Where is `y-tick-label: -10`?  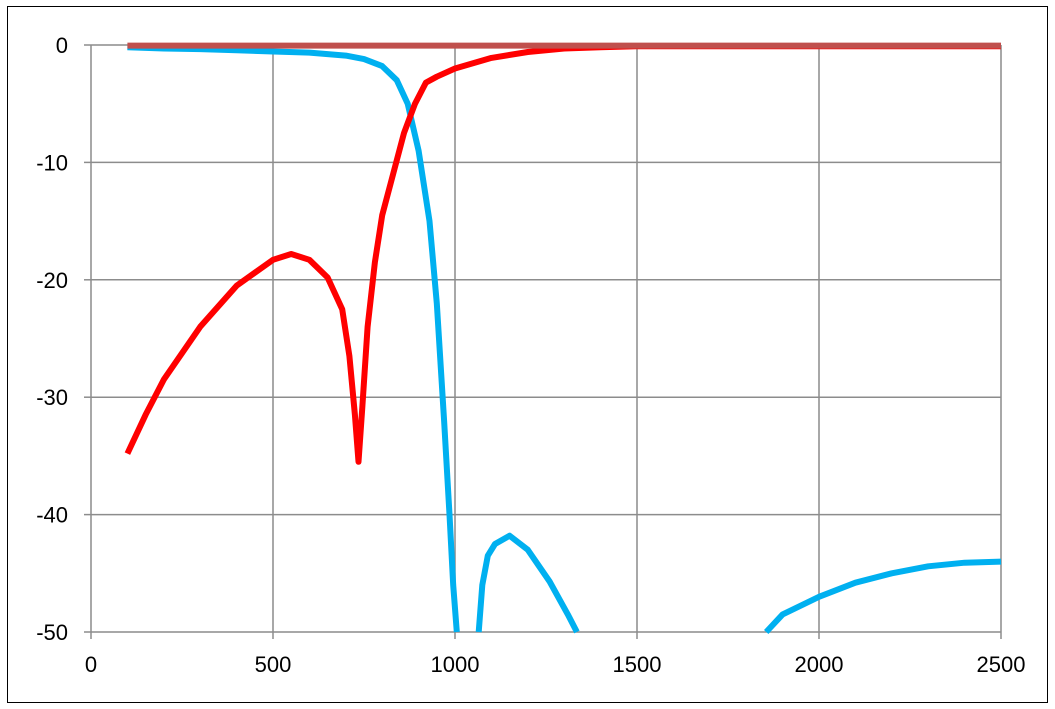 y-tick-label: -10 is located at coordinates (52, 162).